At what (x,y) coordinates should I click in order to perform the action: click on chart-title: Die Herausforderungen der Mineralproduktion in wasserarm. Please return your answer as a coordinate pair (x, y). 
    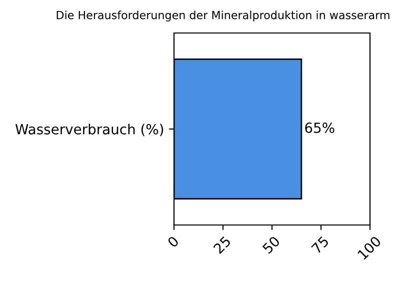
    Looking at the image, I should click on (223, 16).